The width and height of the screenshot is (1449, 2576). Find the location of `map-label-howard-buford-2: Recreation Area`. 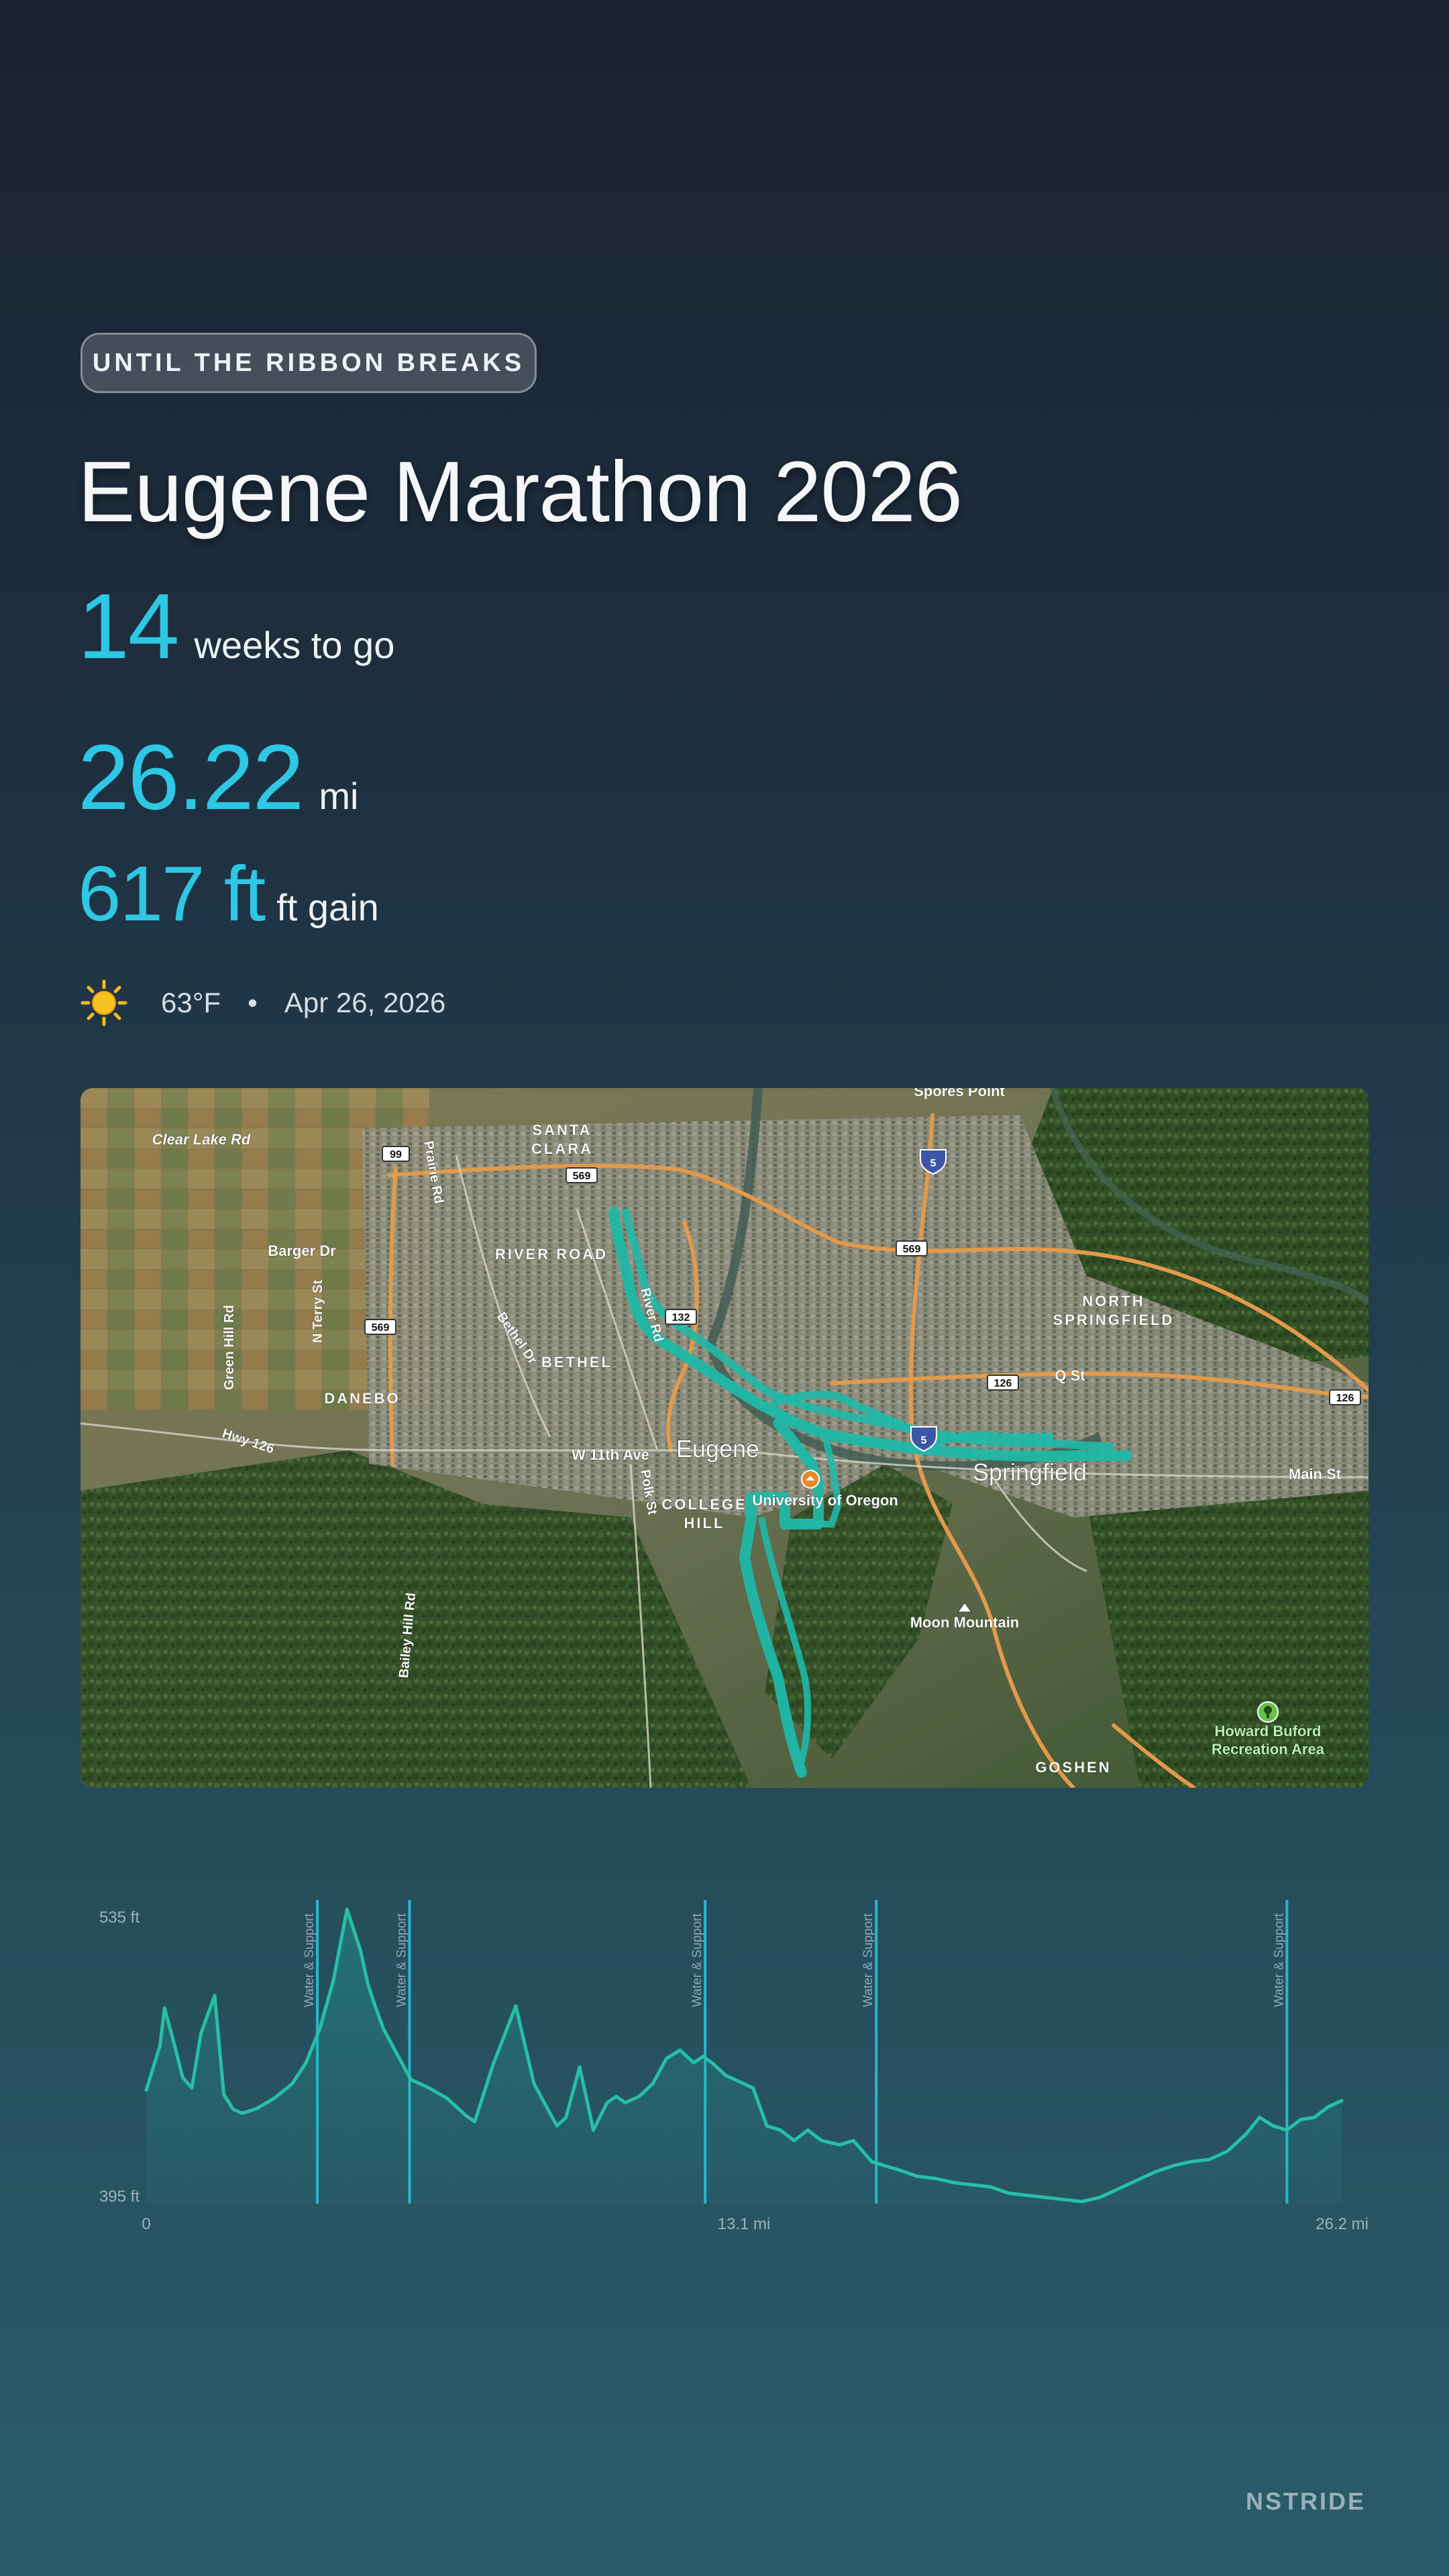

map-label-howard-buford-2: Recreation Area is located at coordinates (1268, 1749).